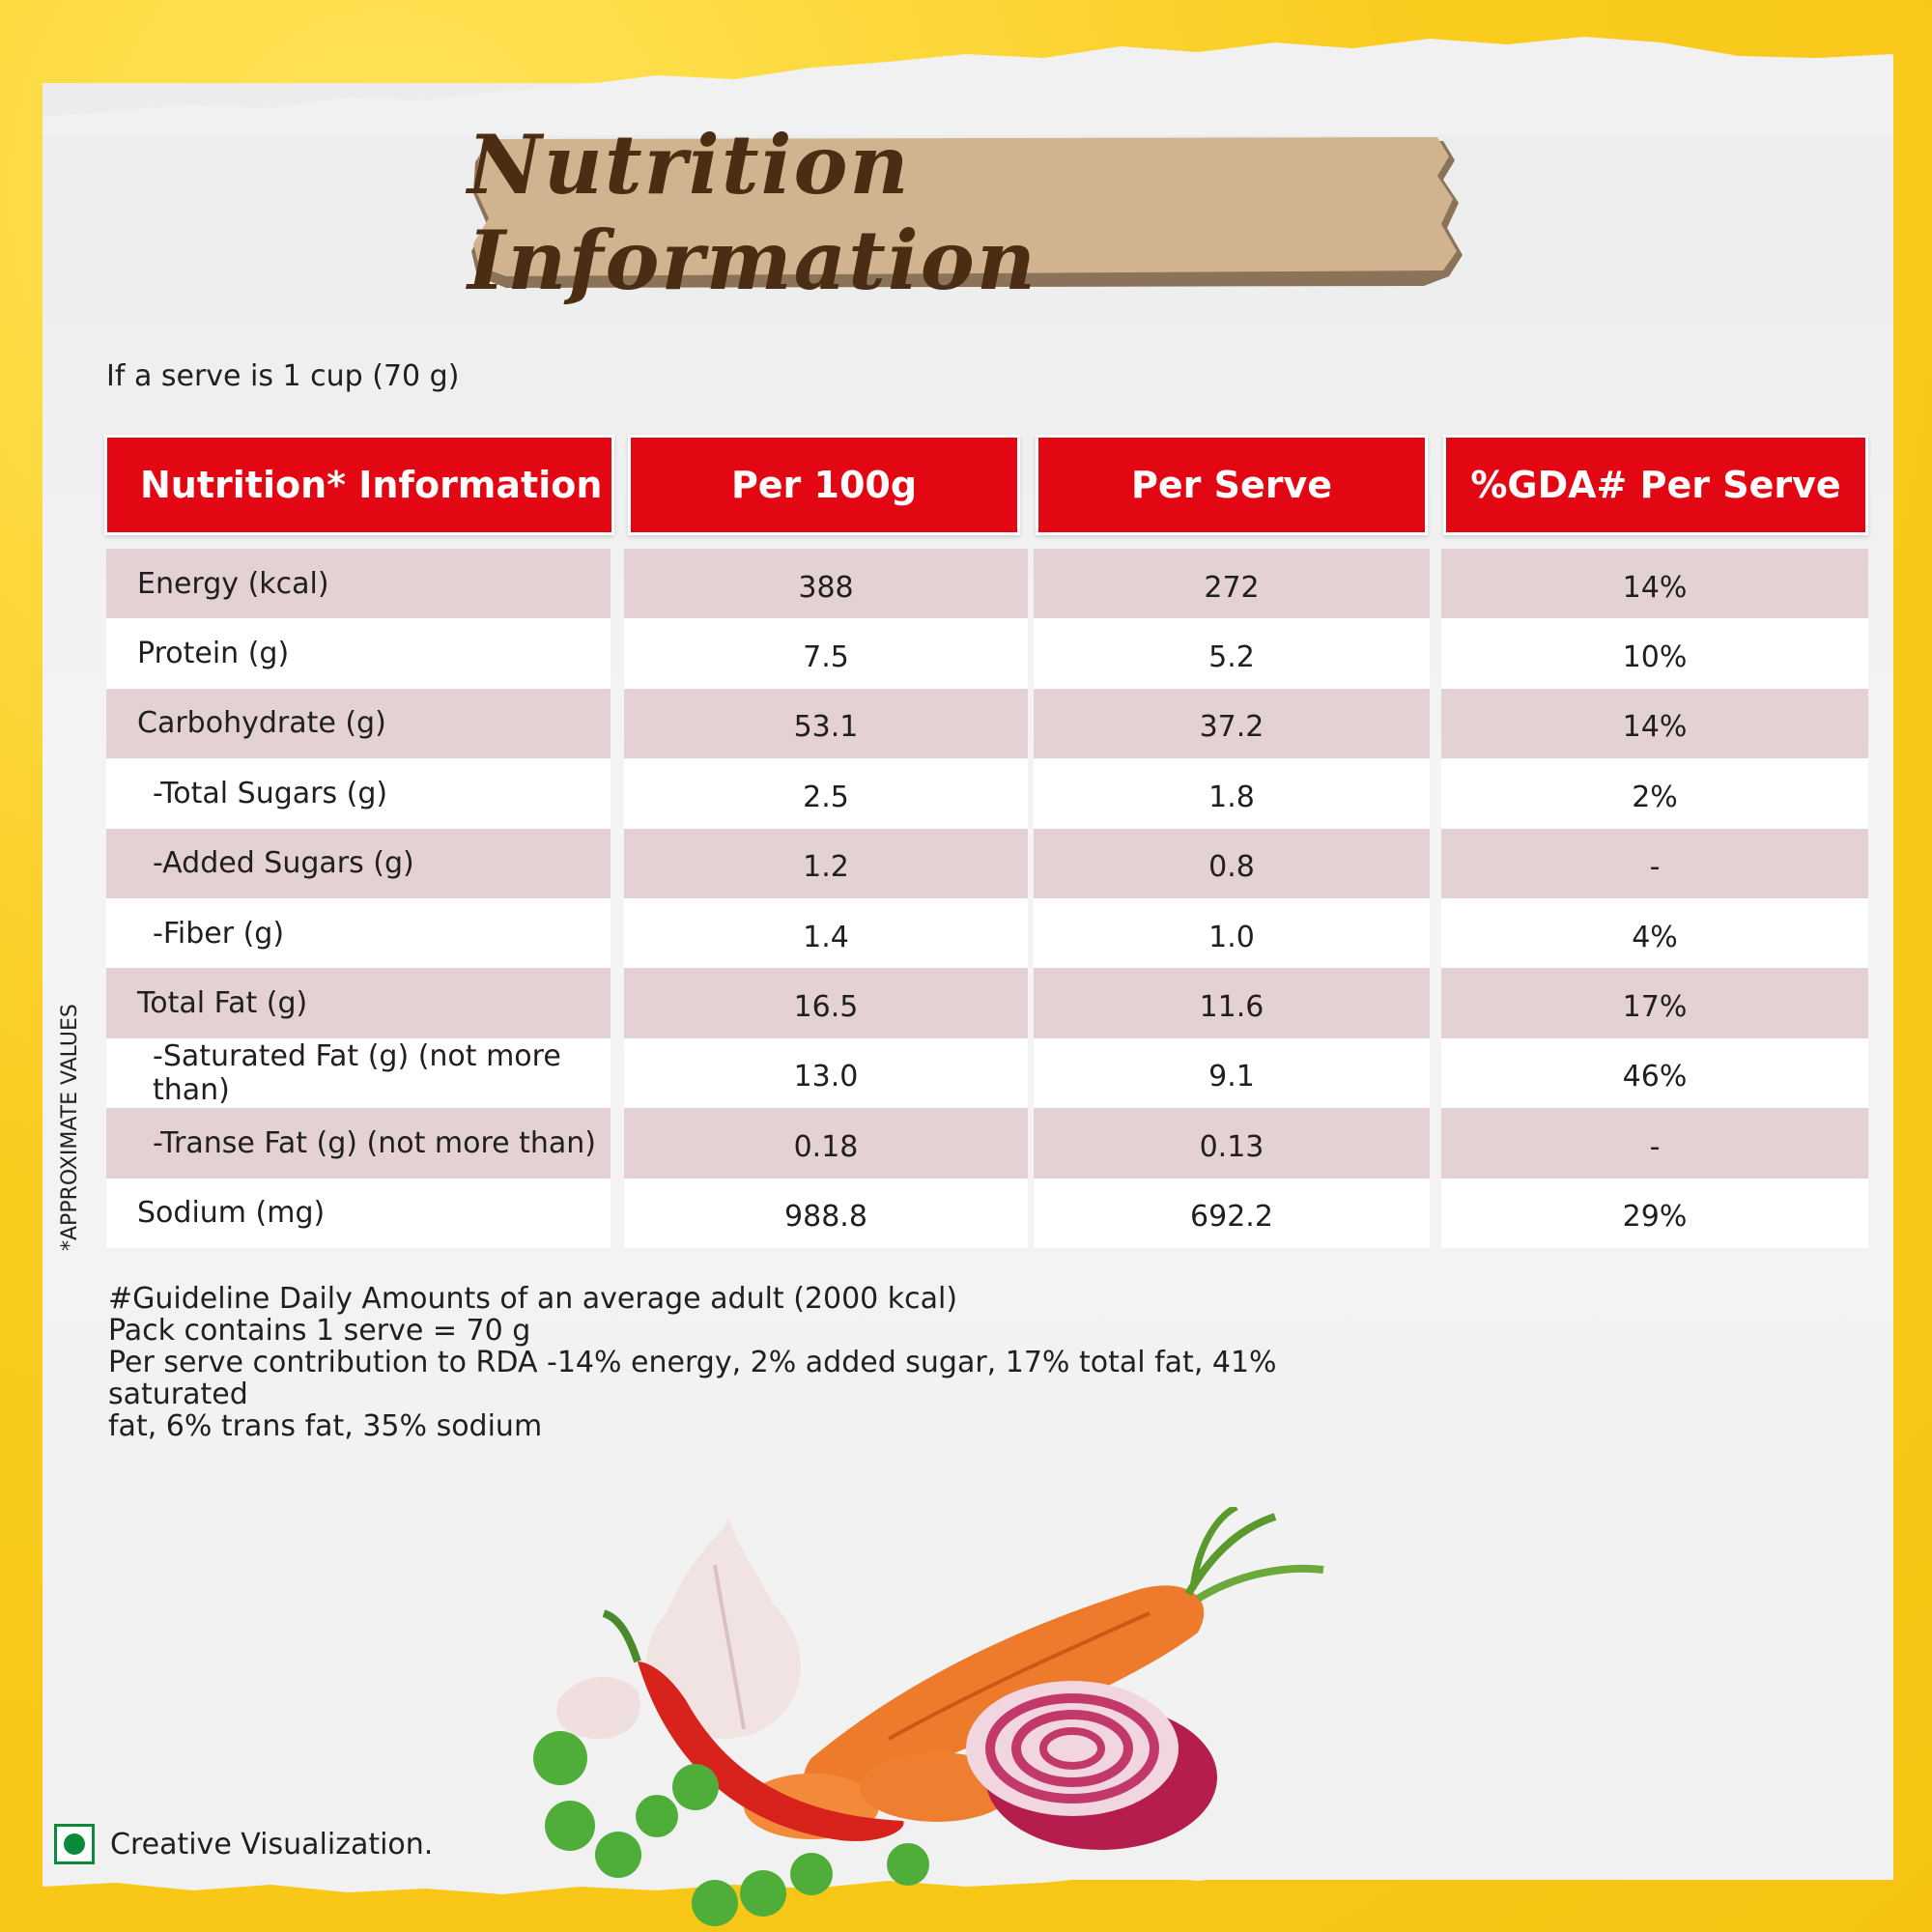 This screenshot has height=1932, width=1932. Describe the element at coordinates (358, 1073) in the screenshot. I see `nutrient-name: -Saturated Fat (g) (not more than)` at that location.